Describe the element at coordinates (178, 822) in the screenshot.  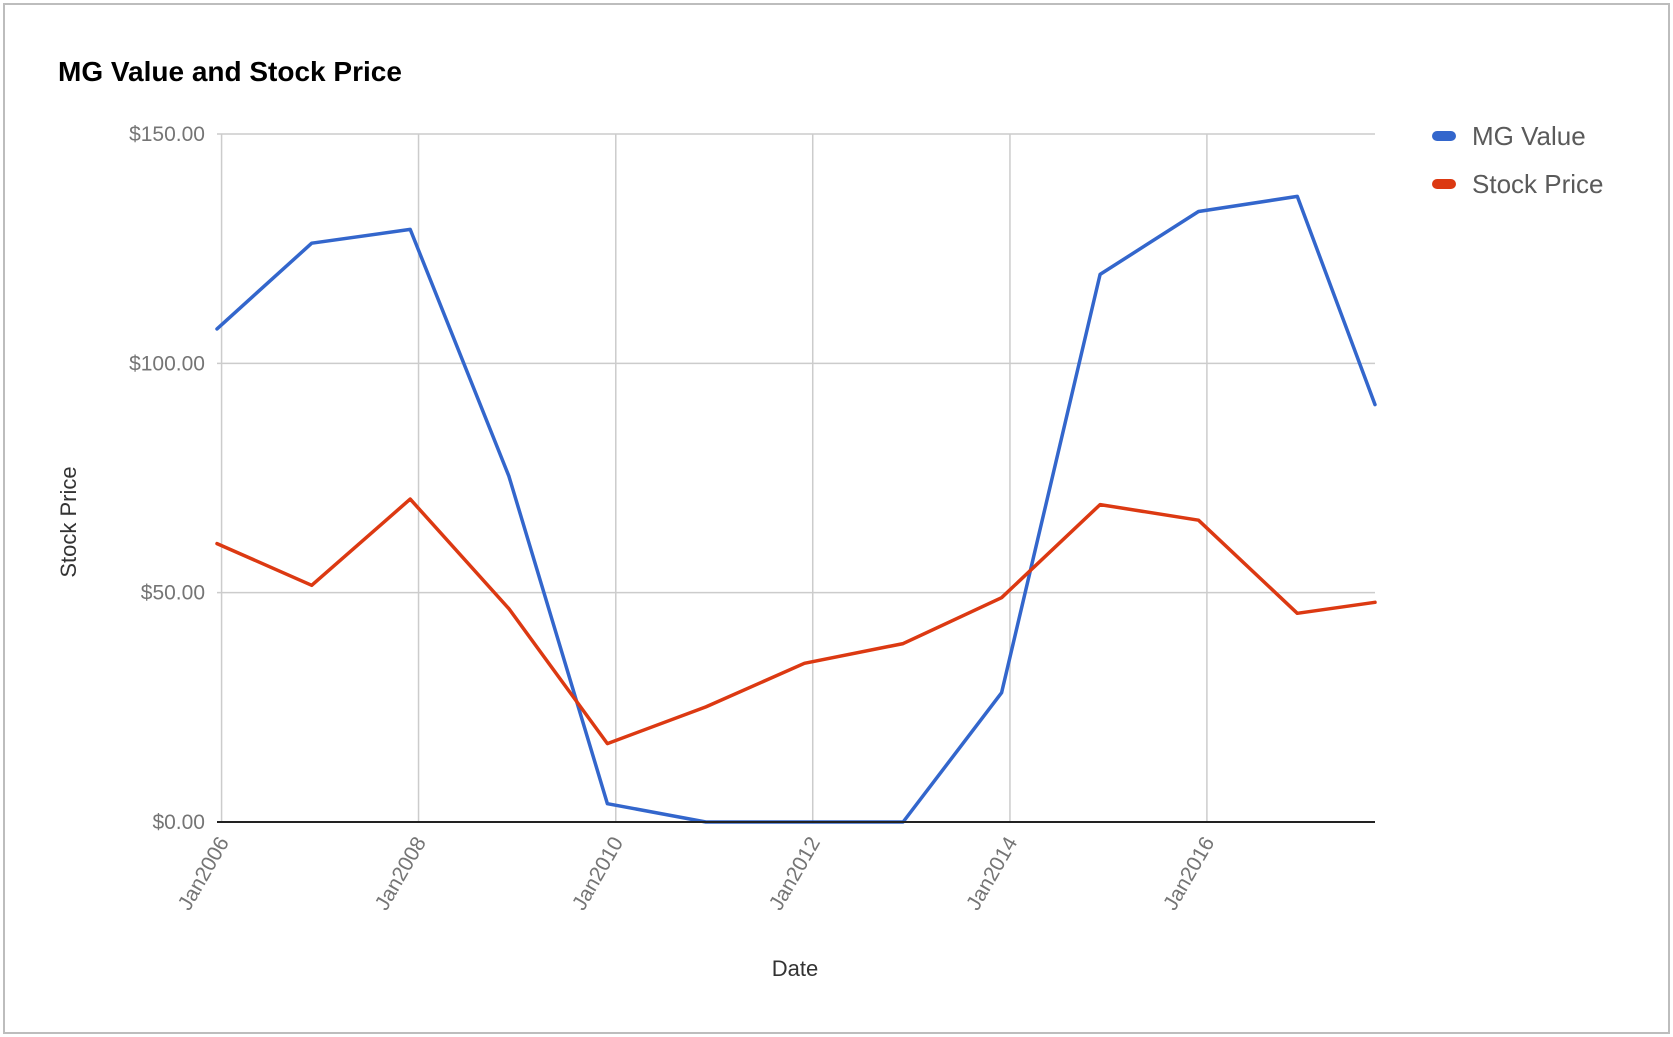
I see `y-tick-label: $0.00` at that location.